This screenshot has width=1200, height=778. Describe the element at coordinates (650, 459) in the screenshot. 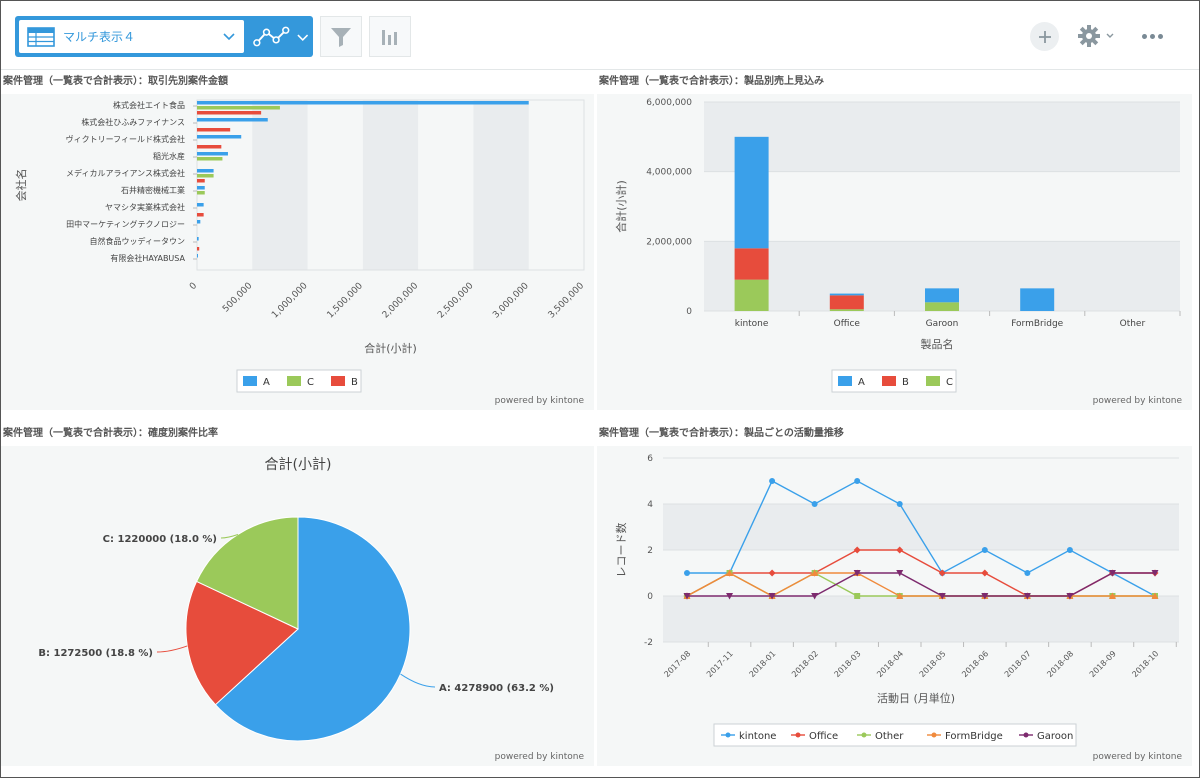

I see `y-tick-label: 6` at that location.